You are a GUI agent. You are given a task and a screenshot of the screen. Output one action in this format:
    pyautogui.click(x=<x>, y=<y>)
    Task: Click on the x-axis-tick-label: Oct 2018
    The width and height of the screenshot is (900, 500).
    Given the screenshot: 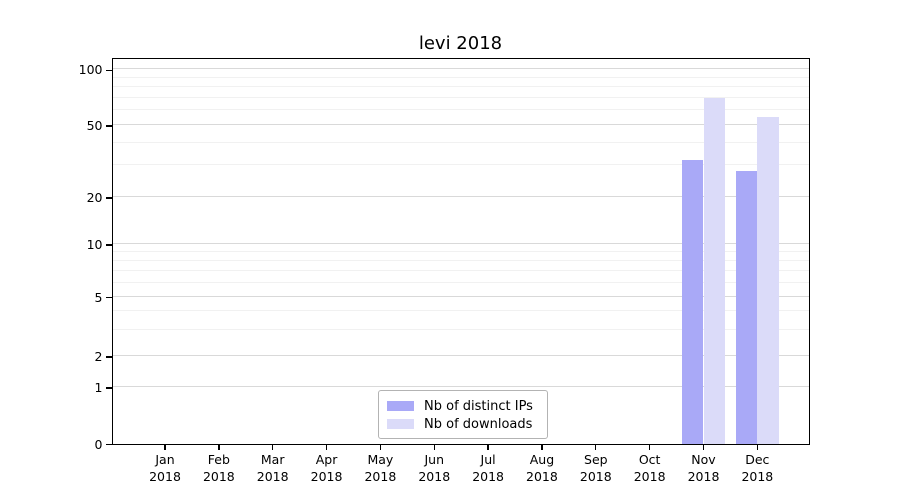 What is the action you would take?
    pyautogui.click(x=650, y=468)
    